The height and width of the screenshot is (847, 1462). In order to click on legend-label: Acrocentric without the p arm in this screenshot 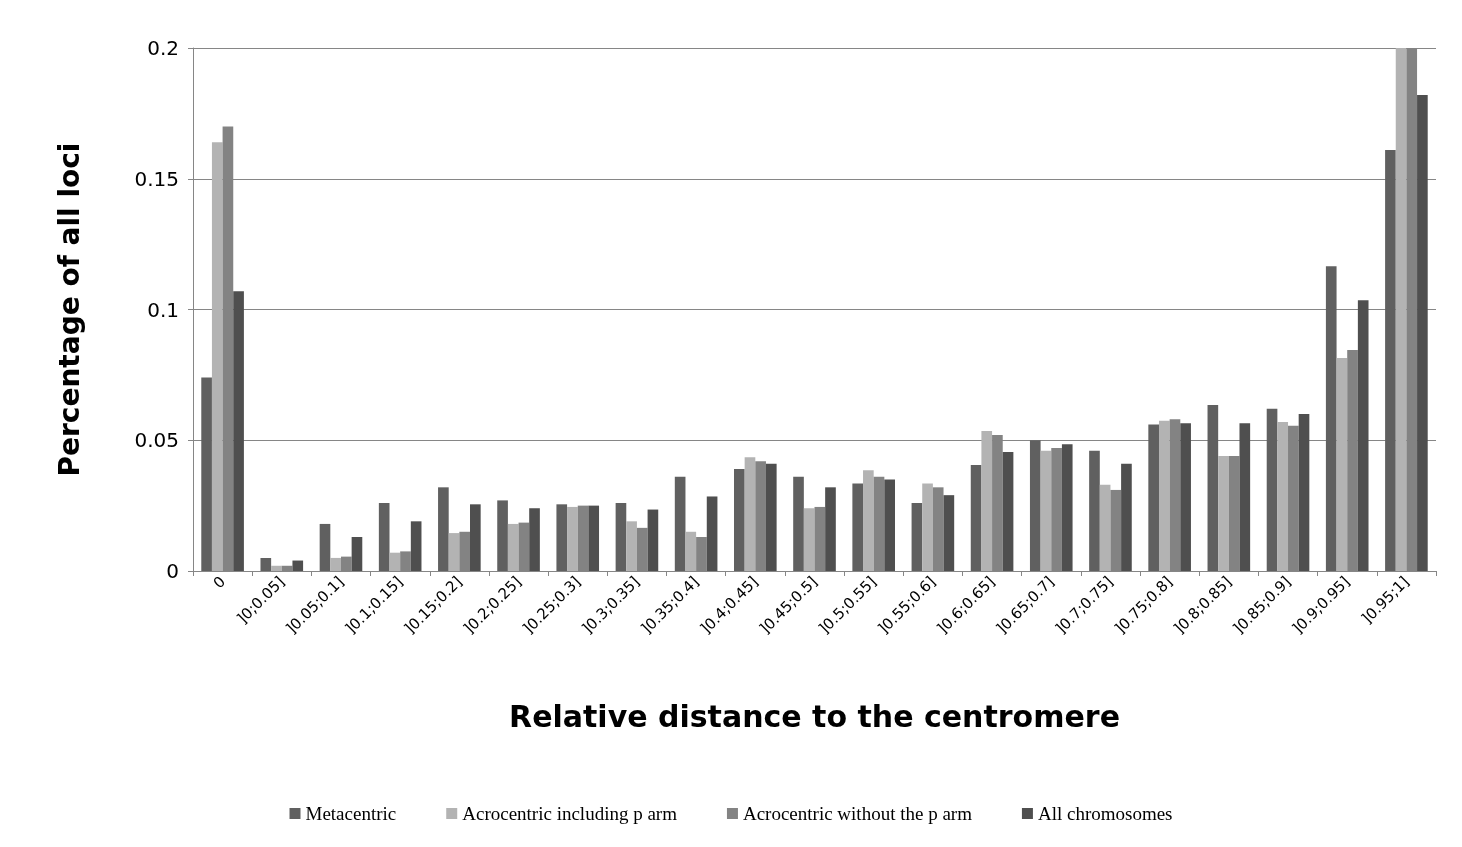, I will do `click(857, 813)`.